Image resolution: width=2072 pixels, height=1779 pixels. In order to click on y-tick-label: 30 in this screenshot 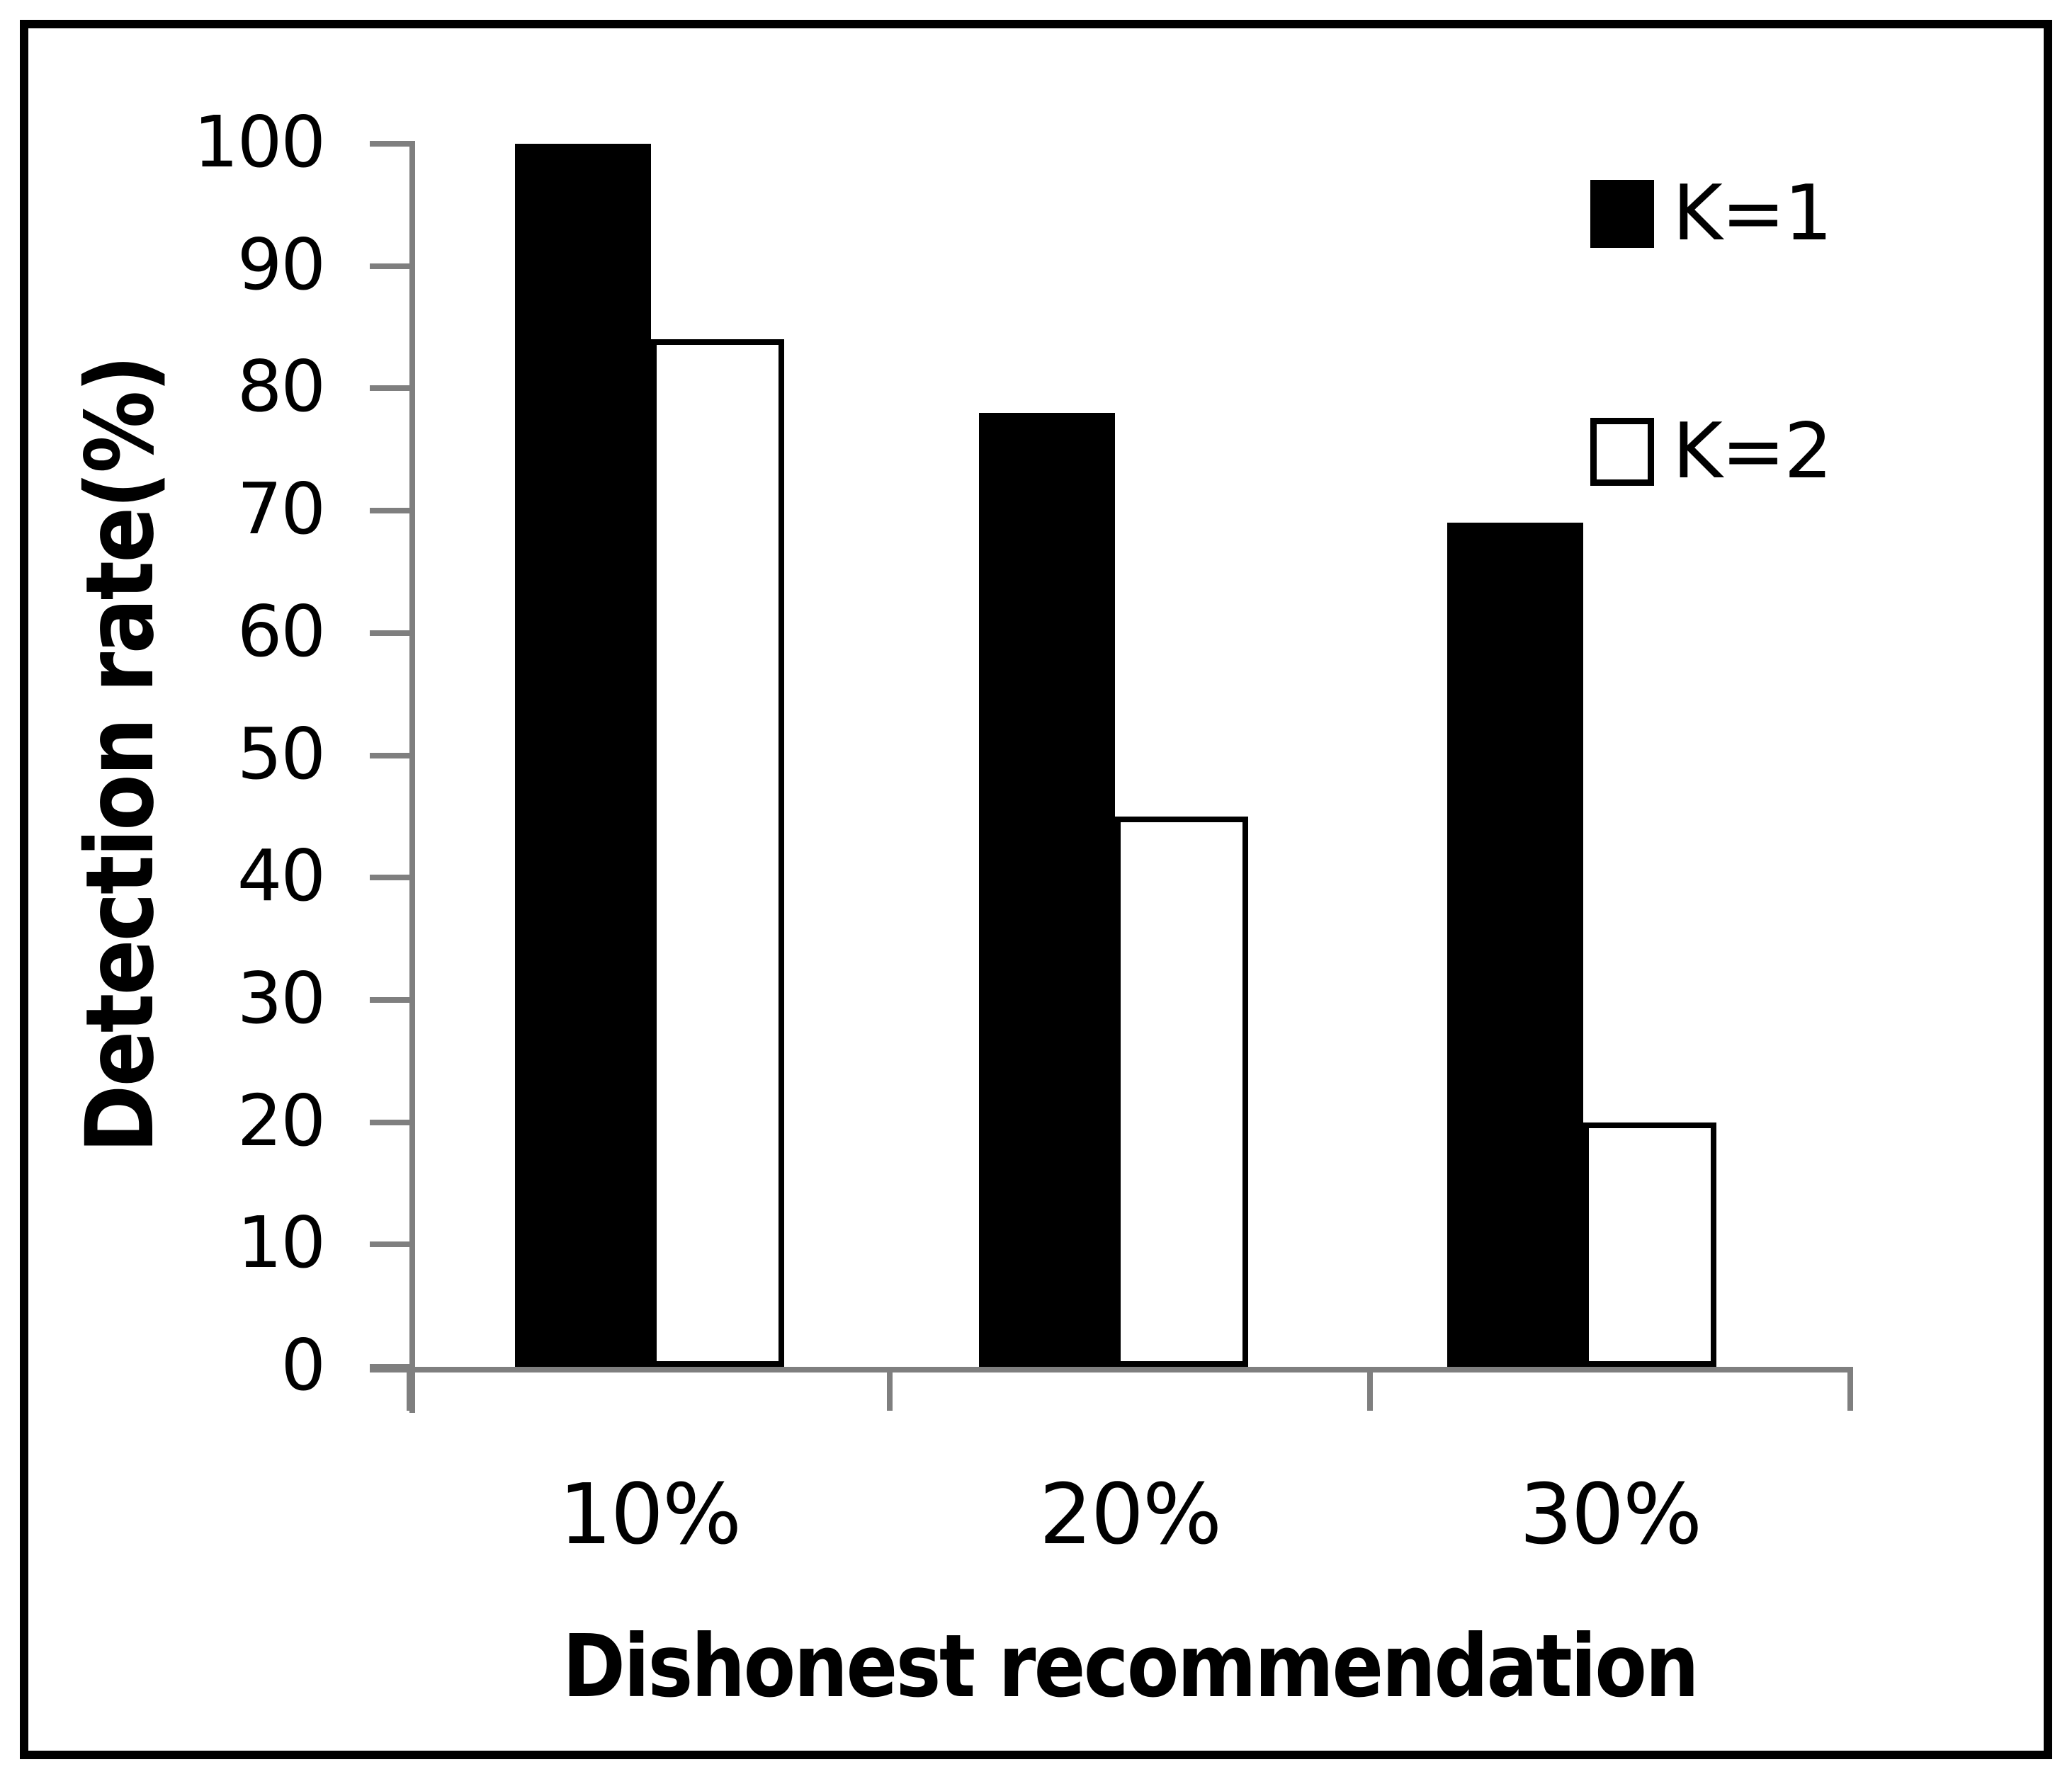, I will do `click(281, 998)`.